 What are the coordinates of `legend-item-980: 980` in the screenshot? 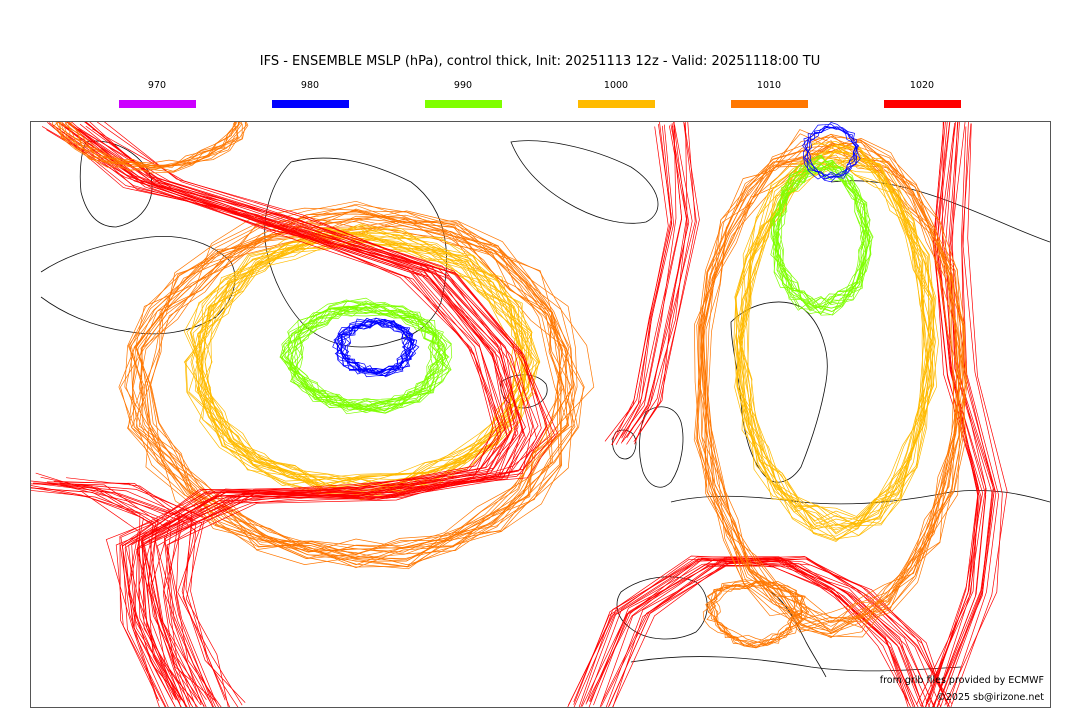 It's located at (310, 94).